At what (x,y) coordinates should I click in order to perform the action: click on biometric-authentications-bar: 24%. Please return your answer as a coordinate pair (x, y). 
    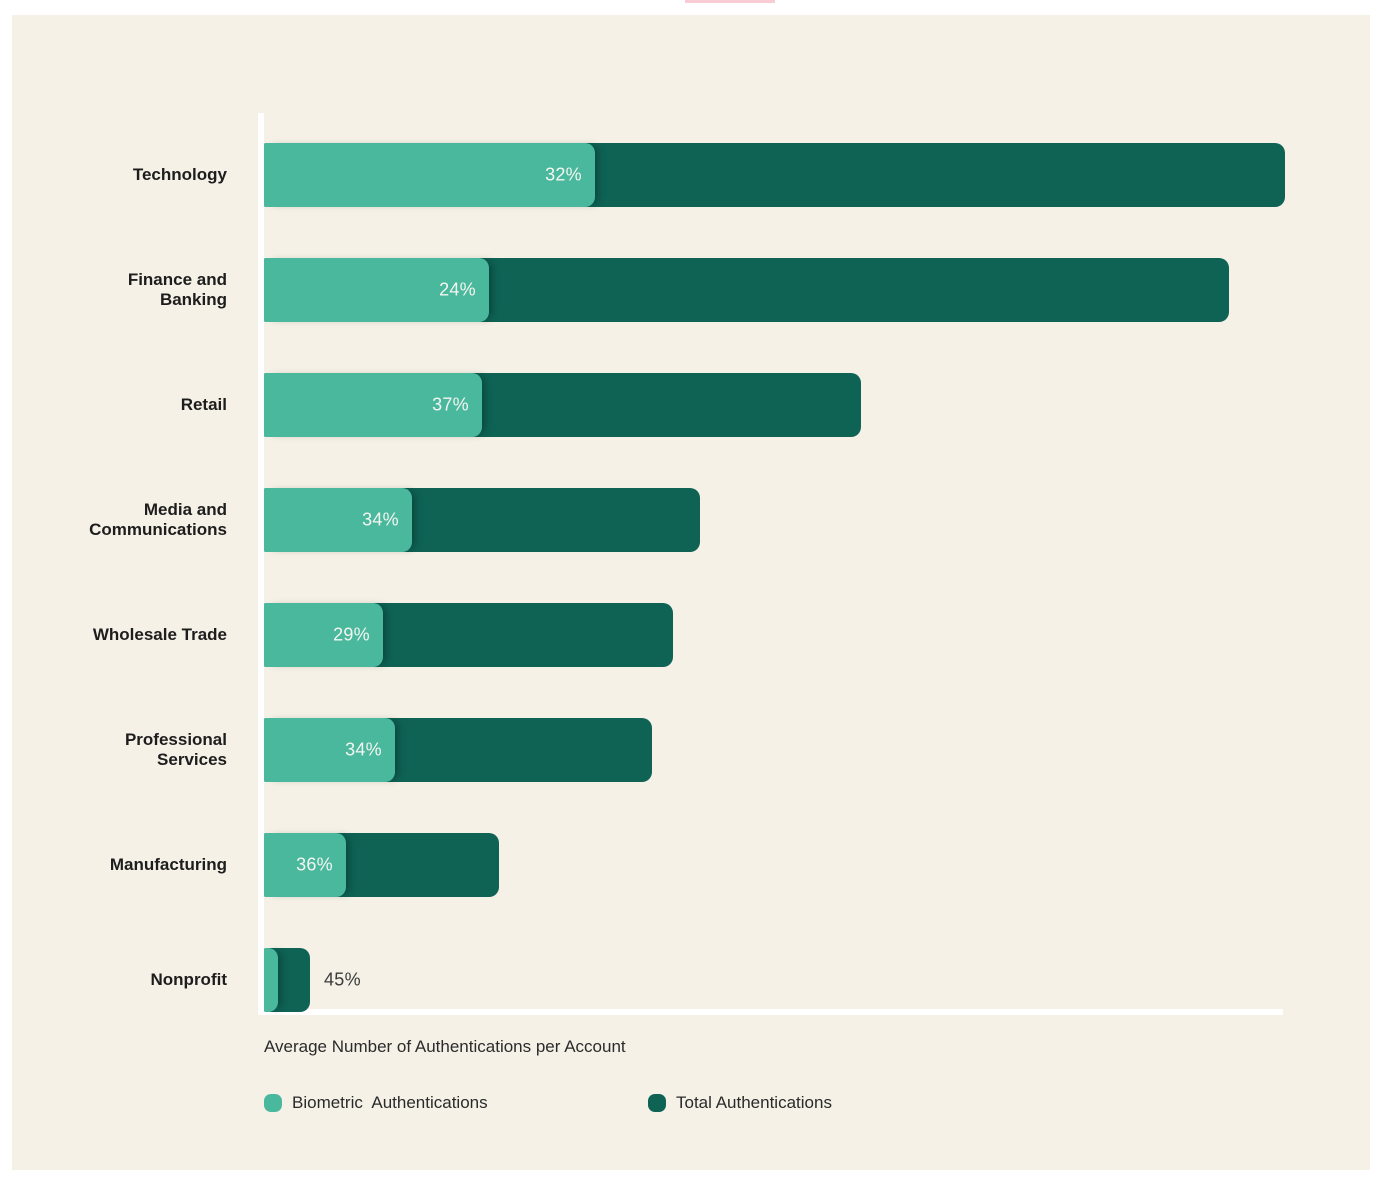
    Looking at the image, I should click on (376, 290).